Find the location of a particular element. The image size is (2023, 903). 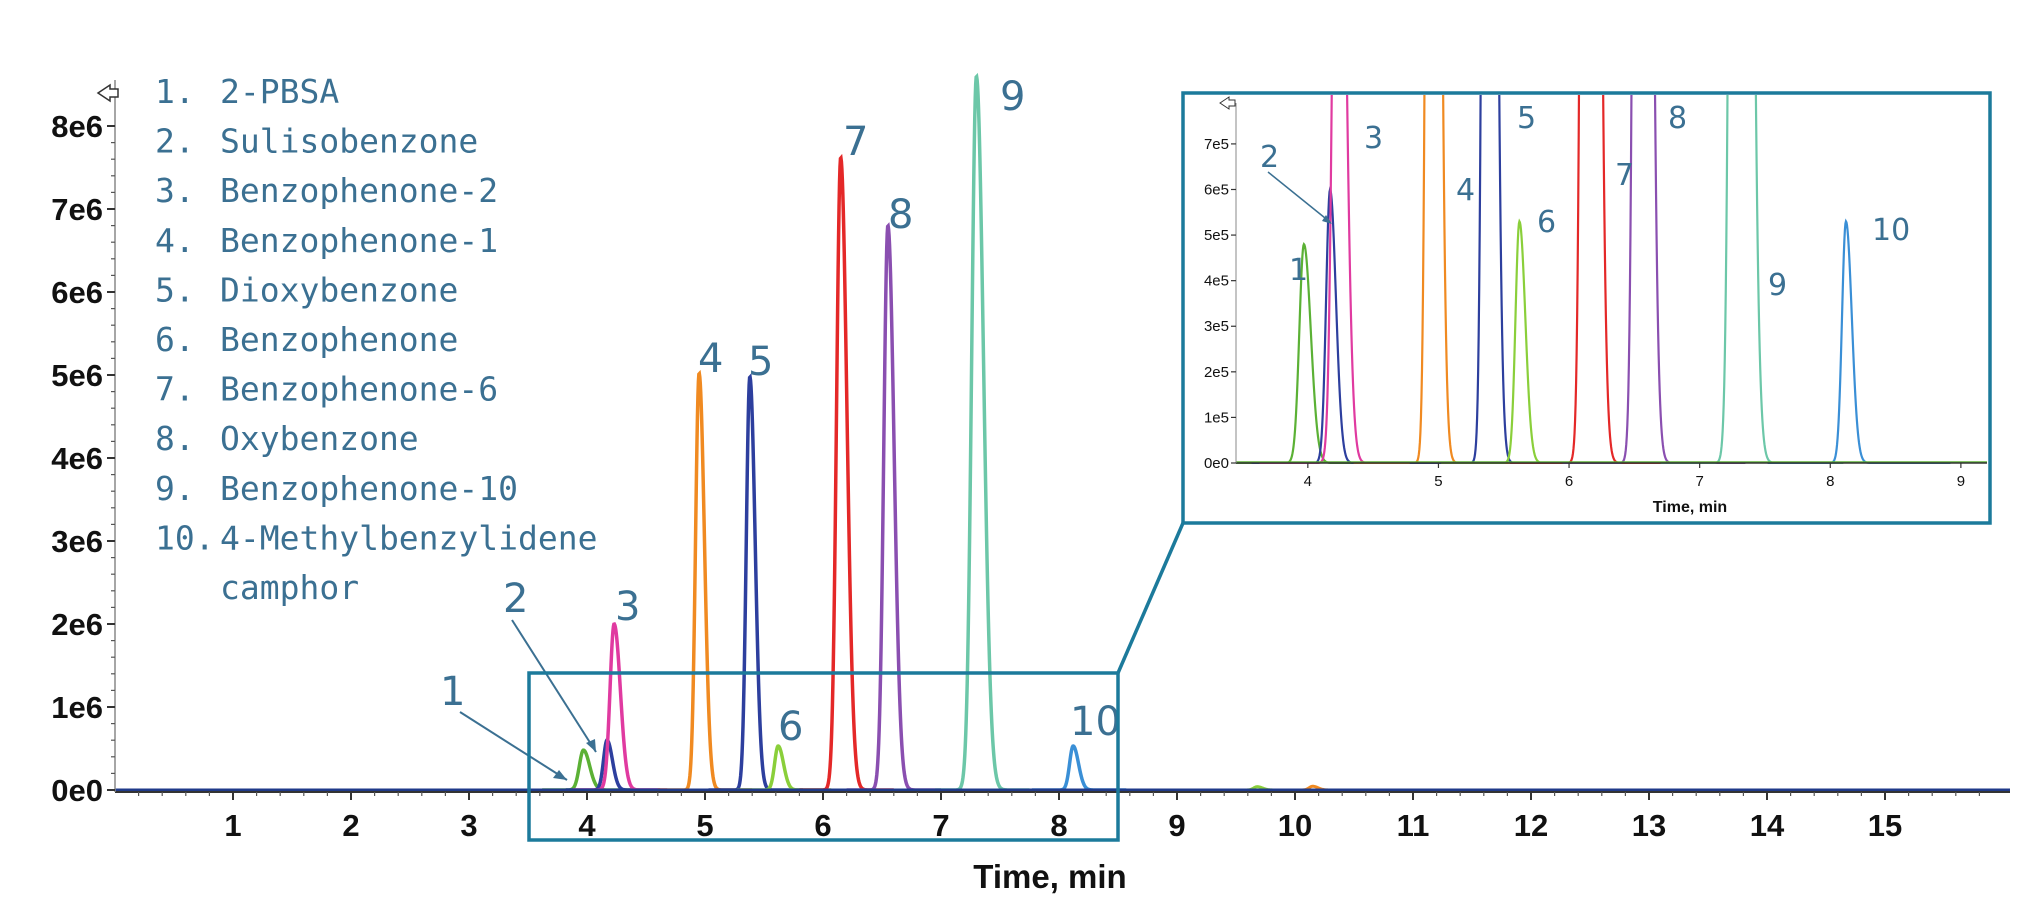

peak-6-trace is located at coordinates (784, 768).